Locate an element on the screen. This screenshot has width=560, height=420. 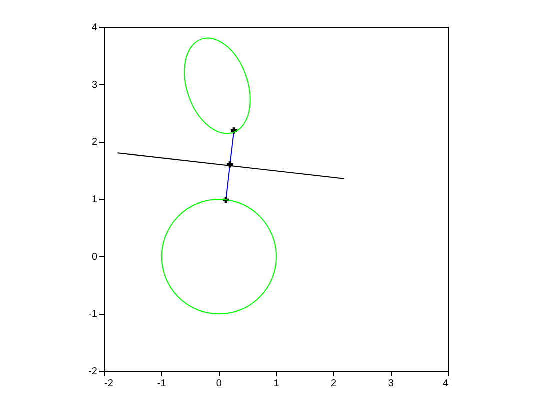
y-tick-label: 3 is located at coordinates (95, 85).